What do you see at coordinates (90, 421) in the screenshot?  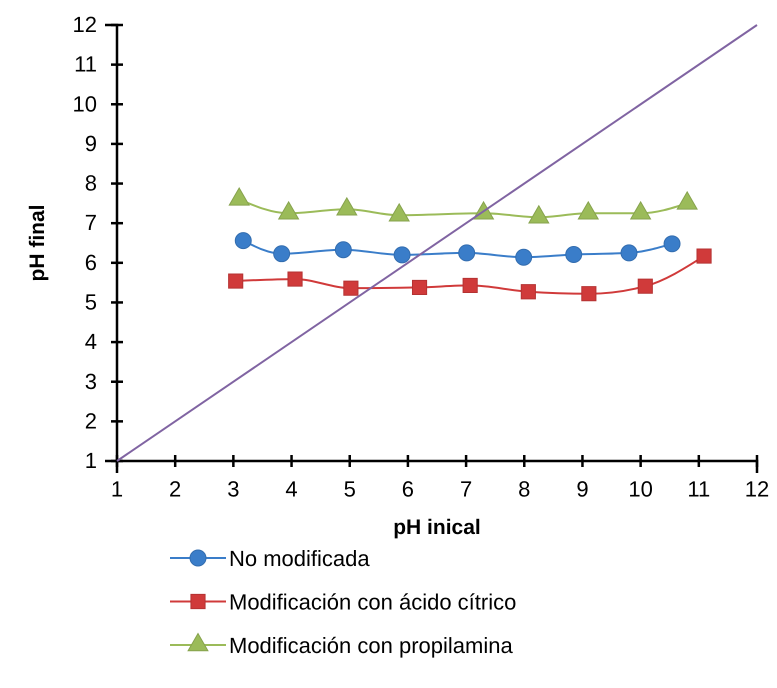 I see `y-tick-label: 2` at bounding box center [90, 421].